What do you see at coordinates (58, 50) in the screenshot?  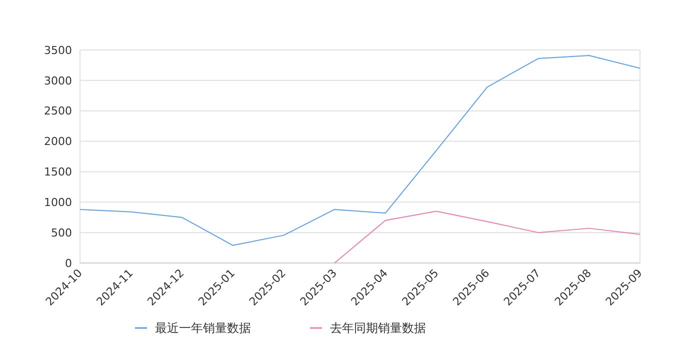 I see `y-tick-label: 3500` at bounding box center [58, 50].